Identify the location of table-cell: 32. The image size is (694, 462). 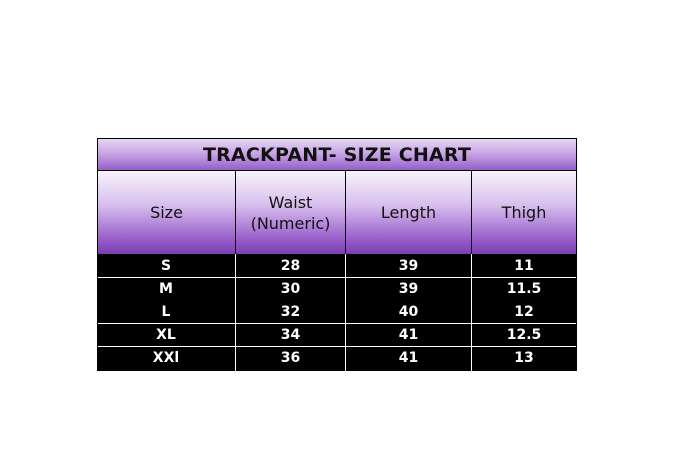
(290, 312).